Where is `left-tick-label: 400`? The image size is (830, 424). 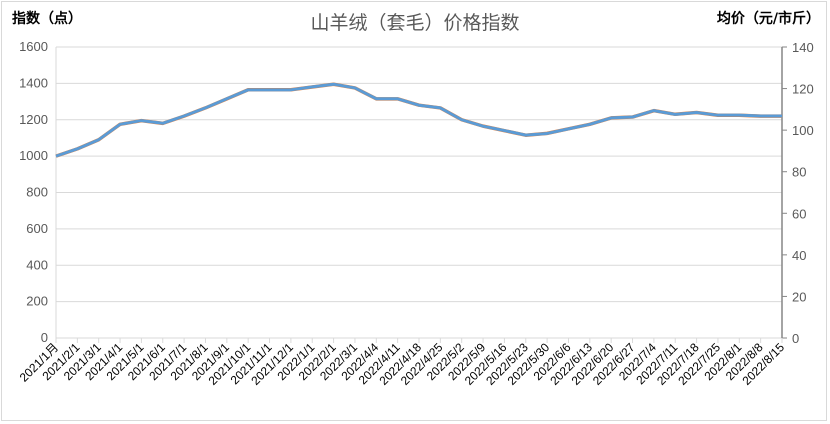
left-tick-label: 400 is located at coordinates (37, 264).